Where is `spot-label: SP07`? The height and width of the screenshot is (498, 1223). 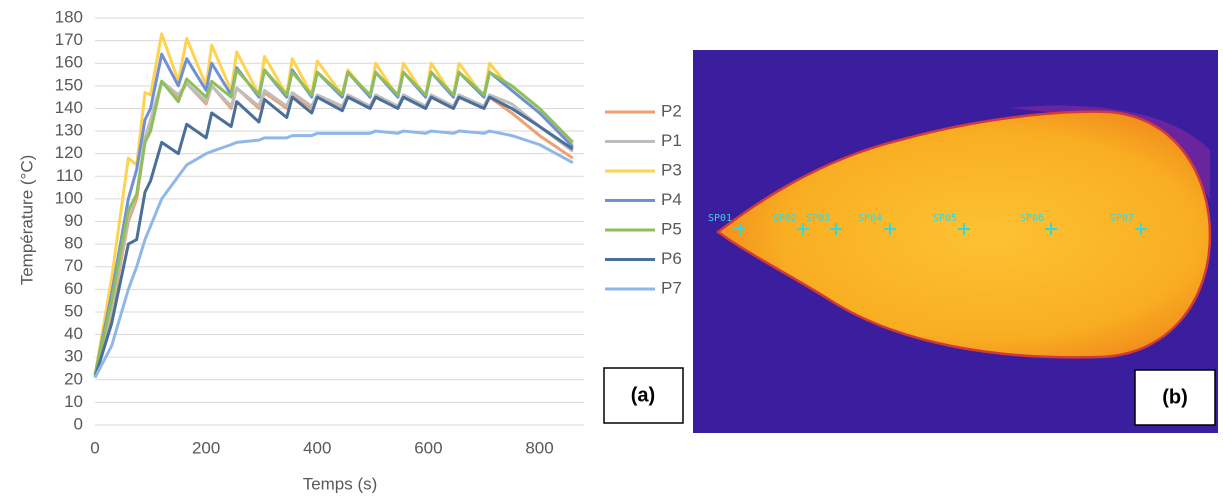
spot-label: SP07 is located at coordinates (1122, 218).